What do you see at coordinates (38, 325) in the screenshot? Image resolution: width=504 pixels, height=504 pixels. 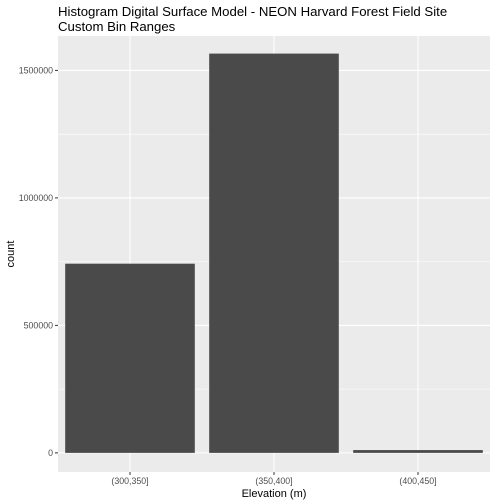 I see `y-tick-label: 500000` at bounding box center [38, 325].